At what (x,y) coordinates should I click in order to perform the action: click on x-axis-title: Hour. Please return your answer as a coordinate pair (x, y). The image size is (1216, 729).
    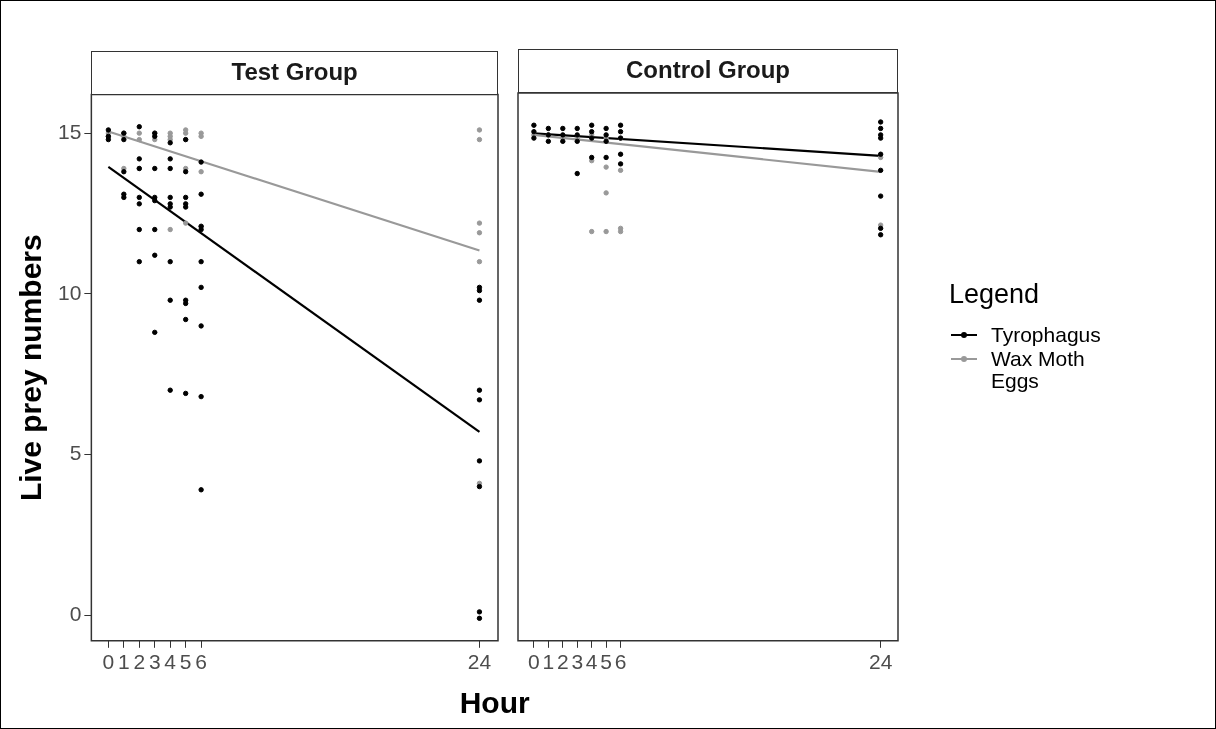
    Looking at the image, I should click on (494, 703).